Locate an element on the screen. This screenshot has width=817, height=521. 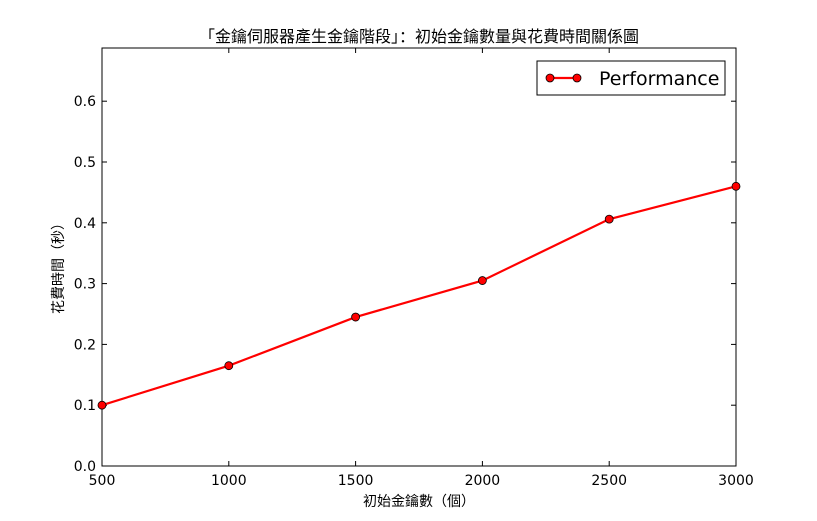
y-tick-label: 0.4 is located at coordinates (85, 224).